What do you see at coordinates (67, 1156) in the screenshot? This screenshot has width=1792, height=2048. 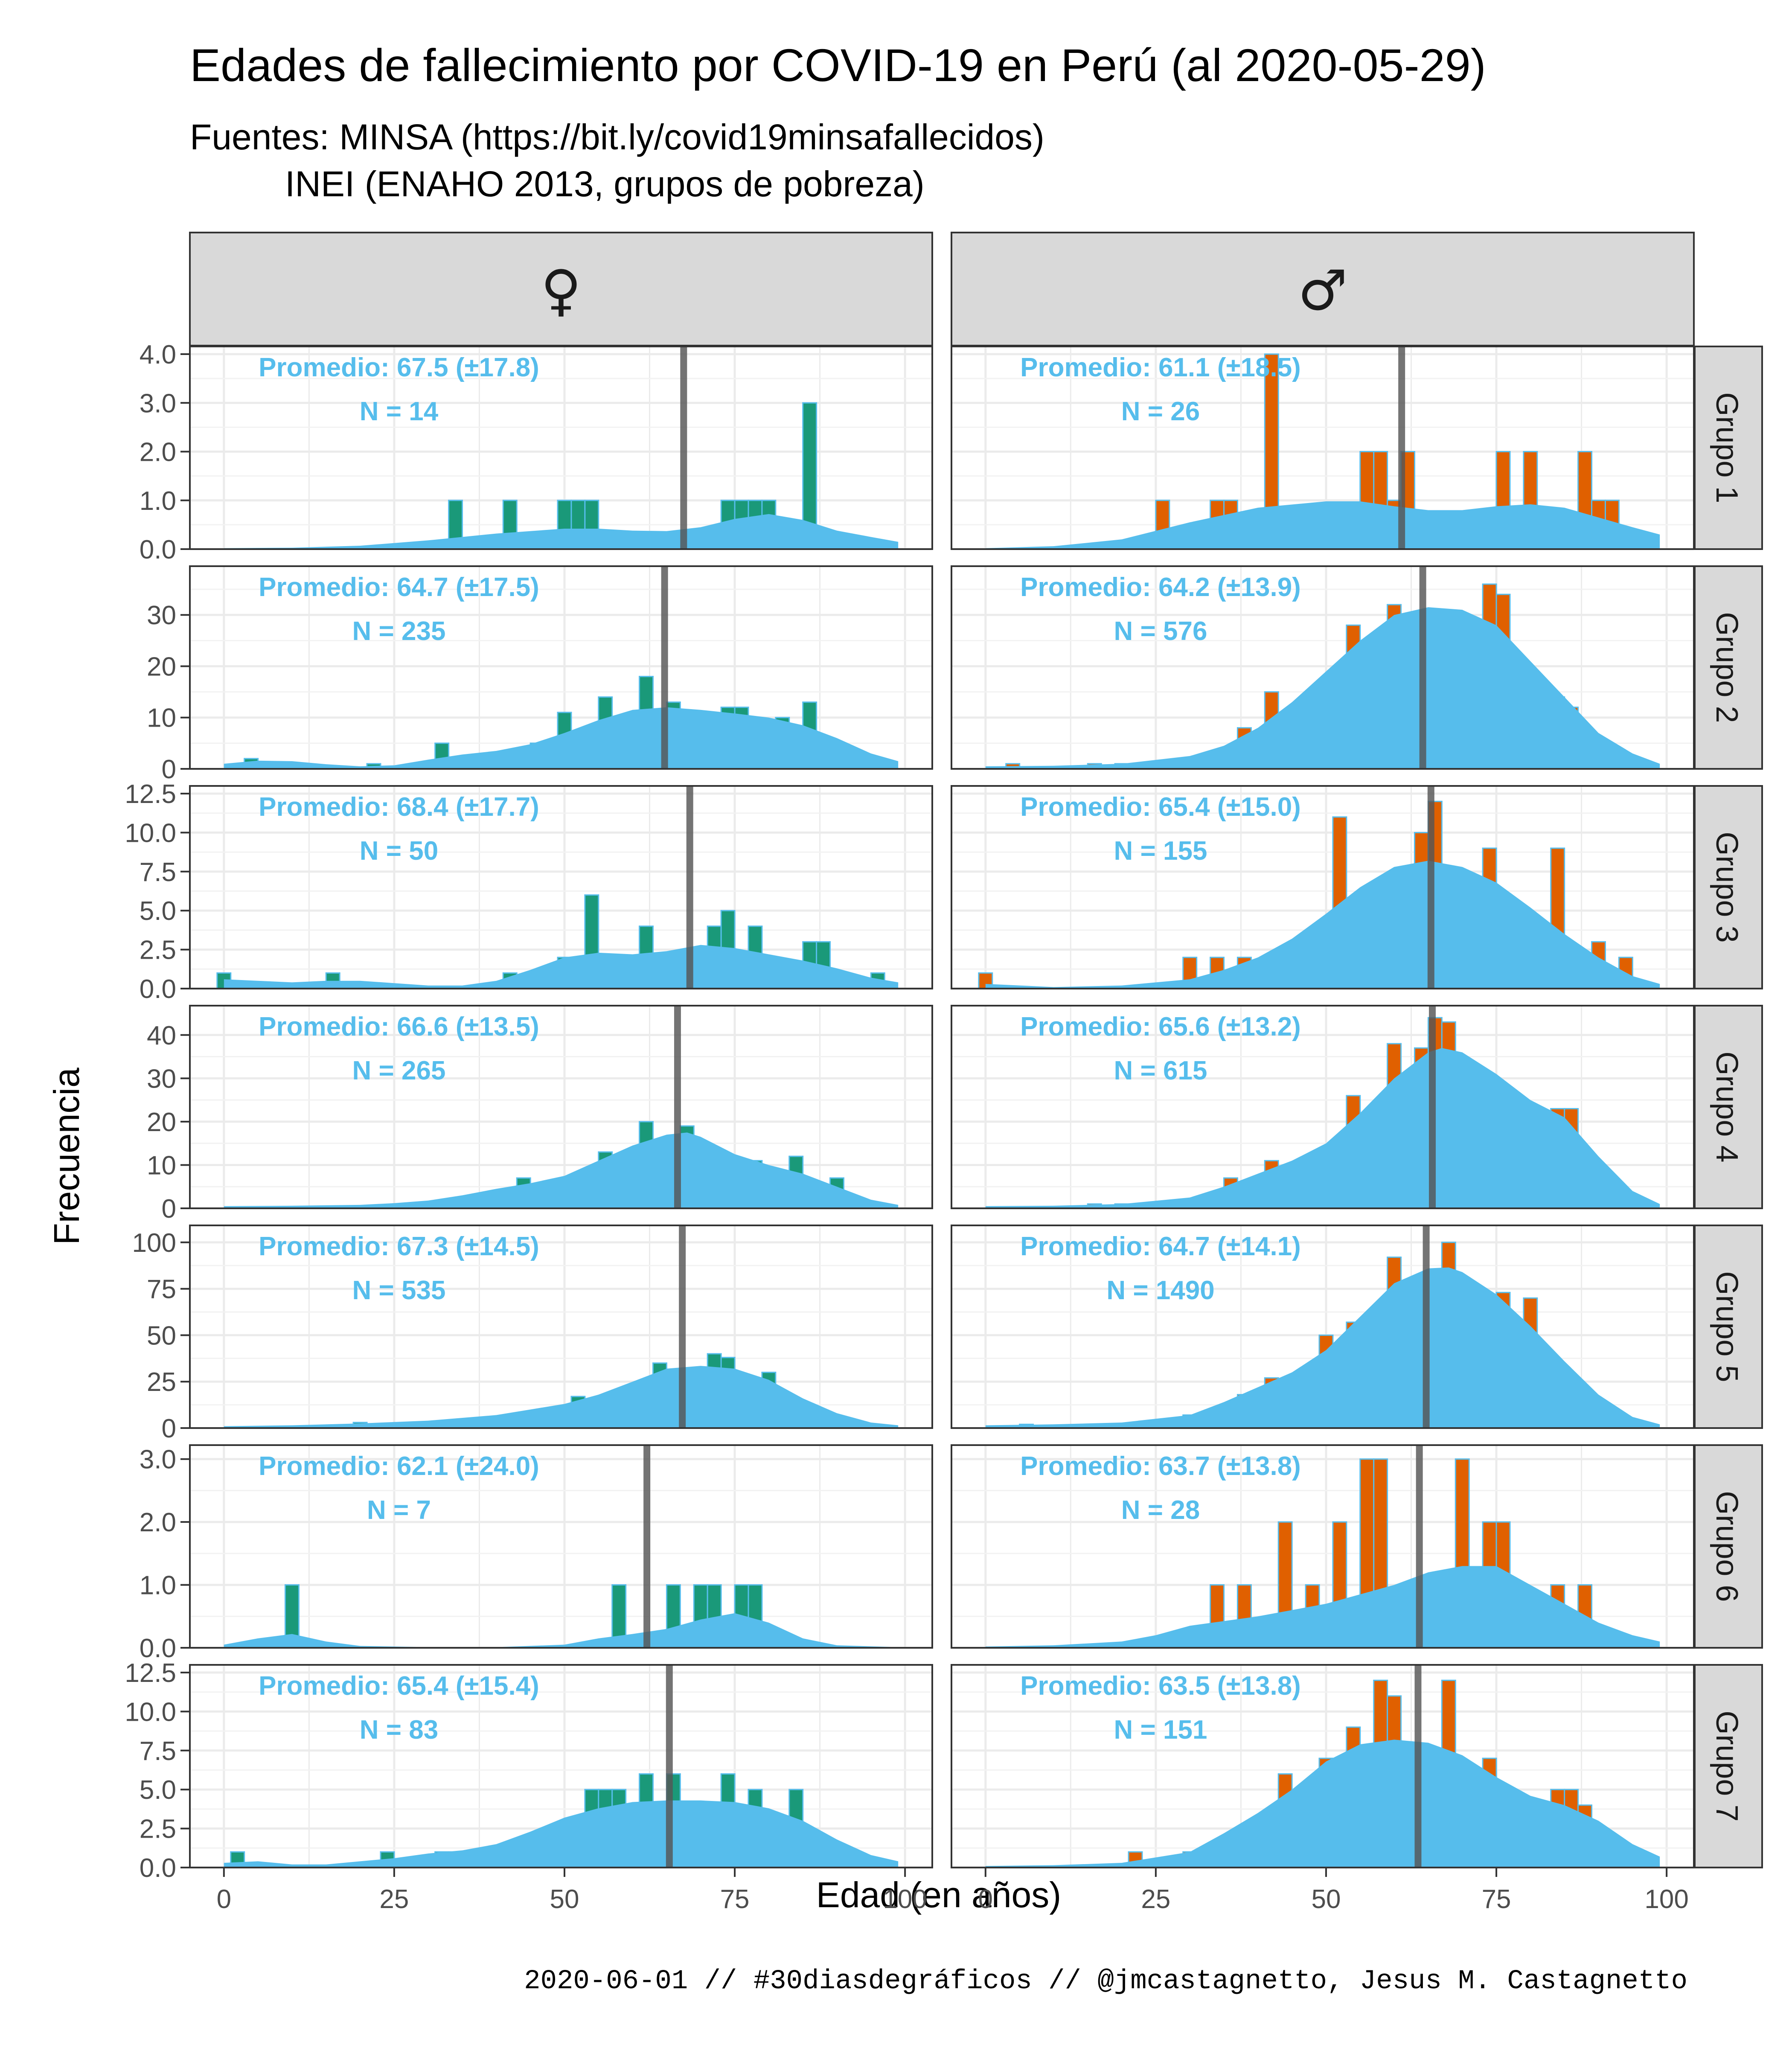 I see `y-axis-title: Frecuencia` at bounding box center [67, 1156].